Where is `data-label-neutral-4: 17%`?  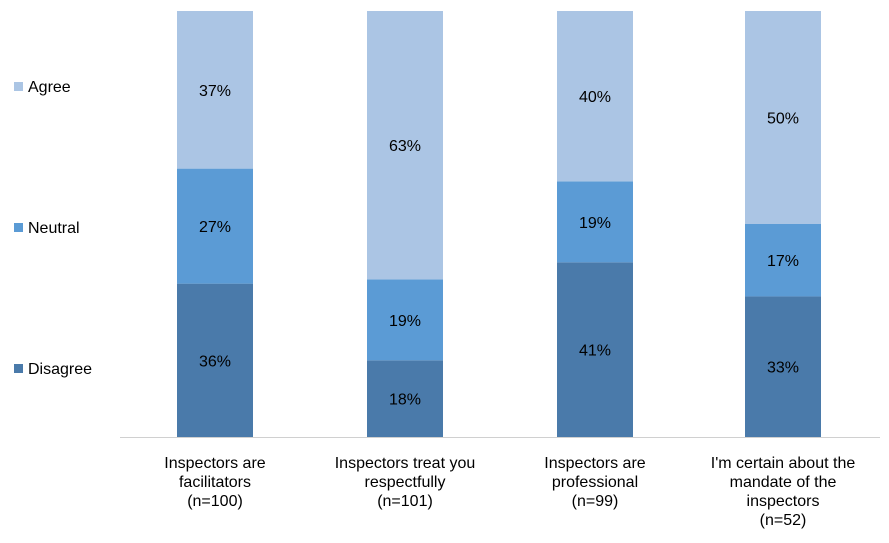 data-label-neutral-4: 17% is located at coordinates (783, 261).